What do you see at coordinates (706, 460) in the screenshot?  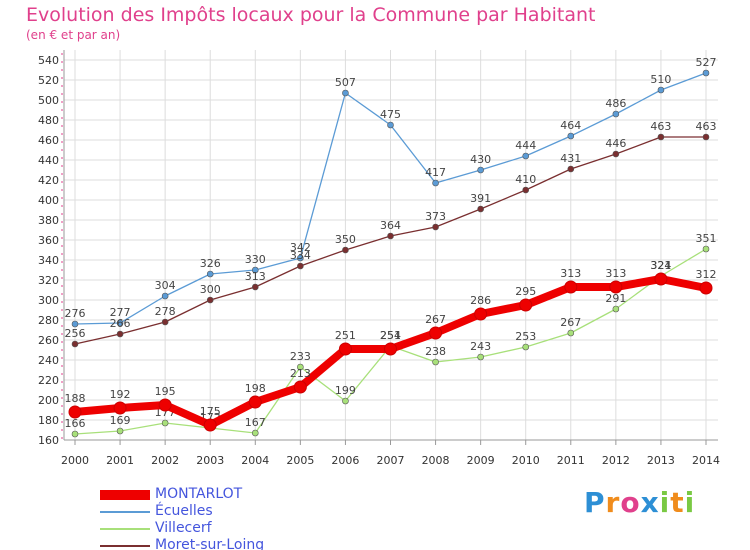 I see `x-tick-label: 2014` at bounding box center [706, 460].